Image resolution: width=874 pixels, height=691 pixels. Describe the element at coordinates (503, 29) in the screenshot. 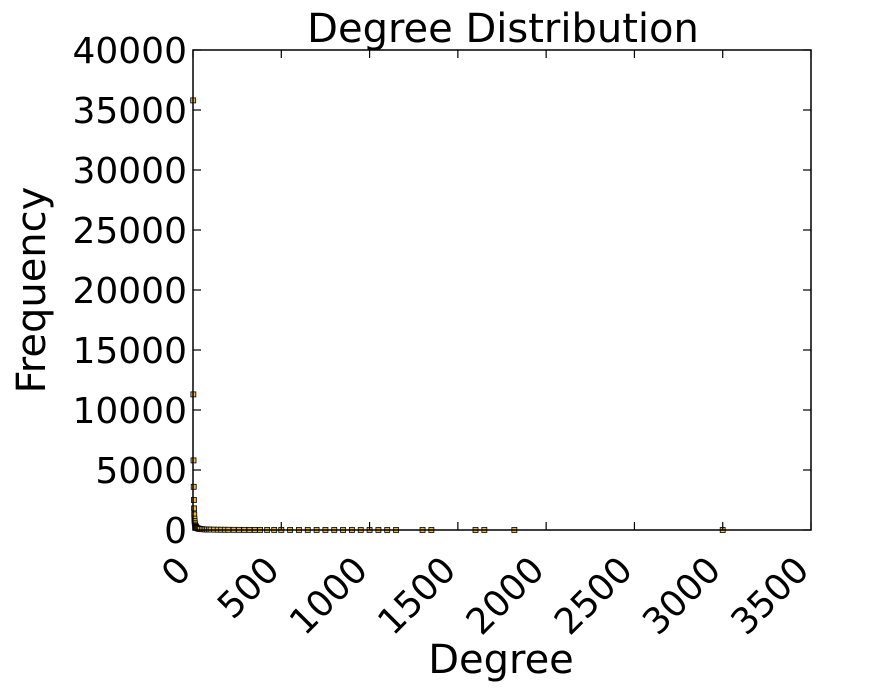

I see `chart-title: Degree Distribution` at that location.